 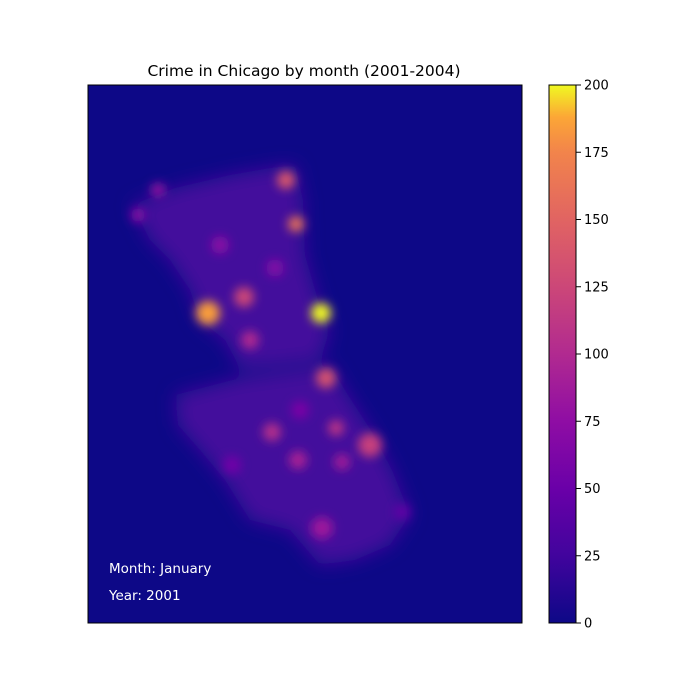 I want to click on colorbar-tick-label: 200, so click(x=596, y=86).